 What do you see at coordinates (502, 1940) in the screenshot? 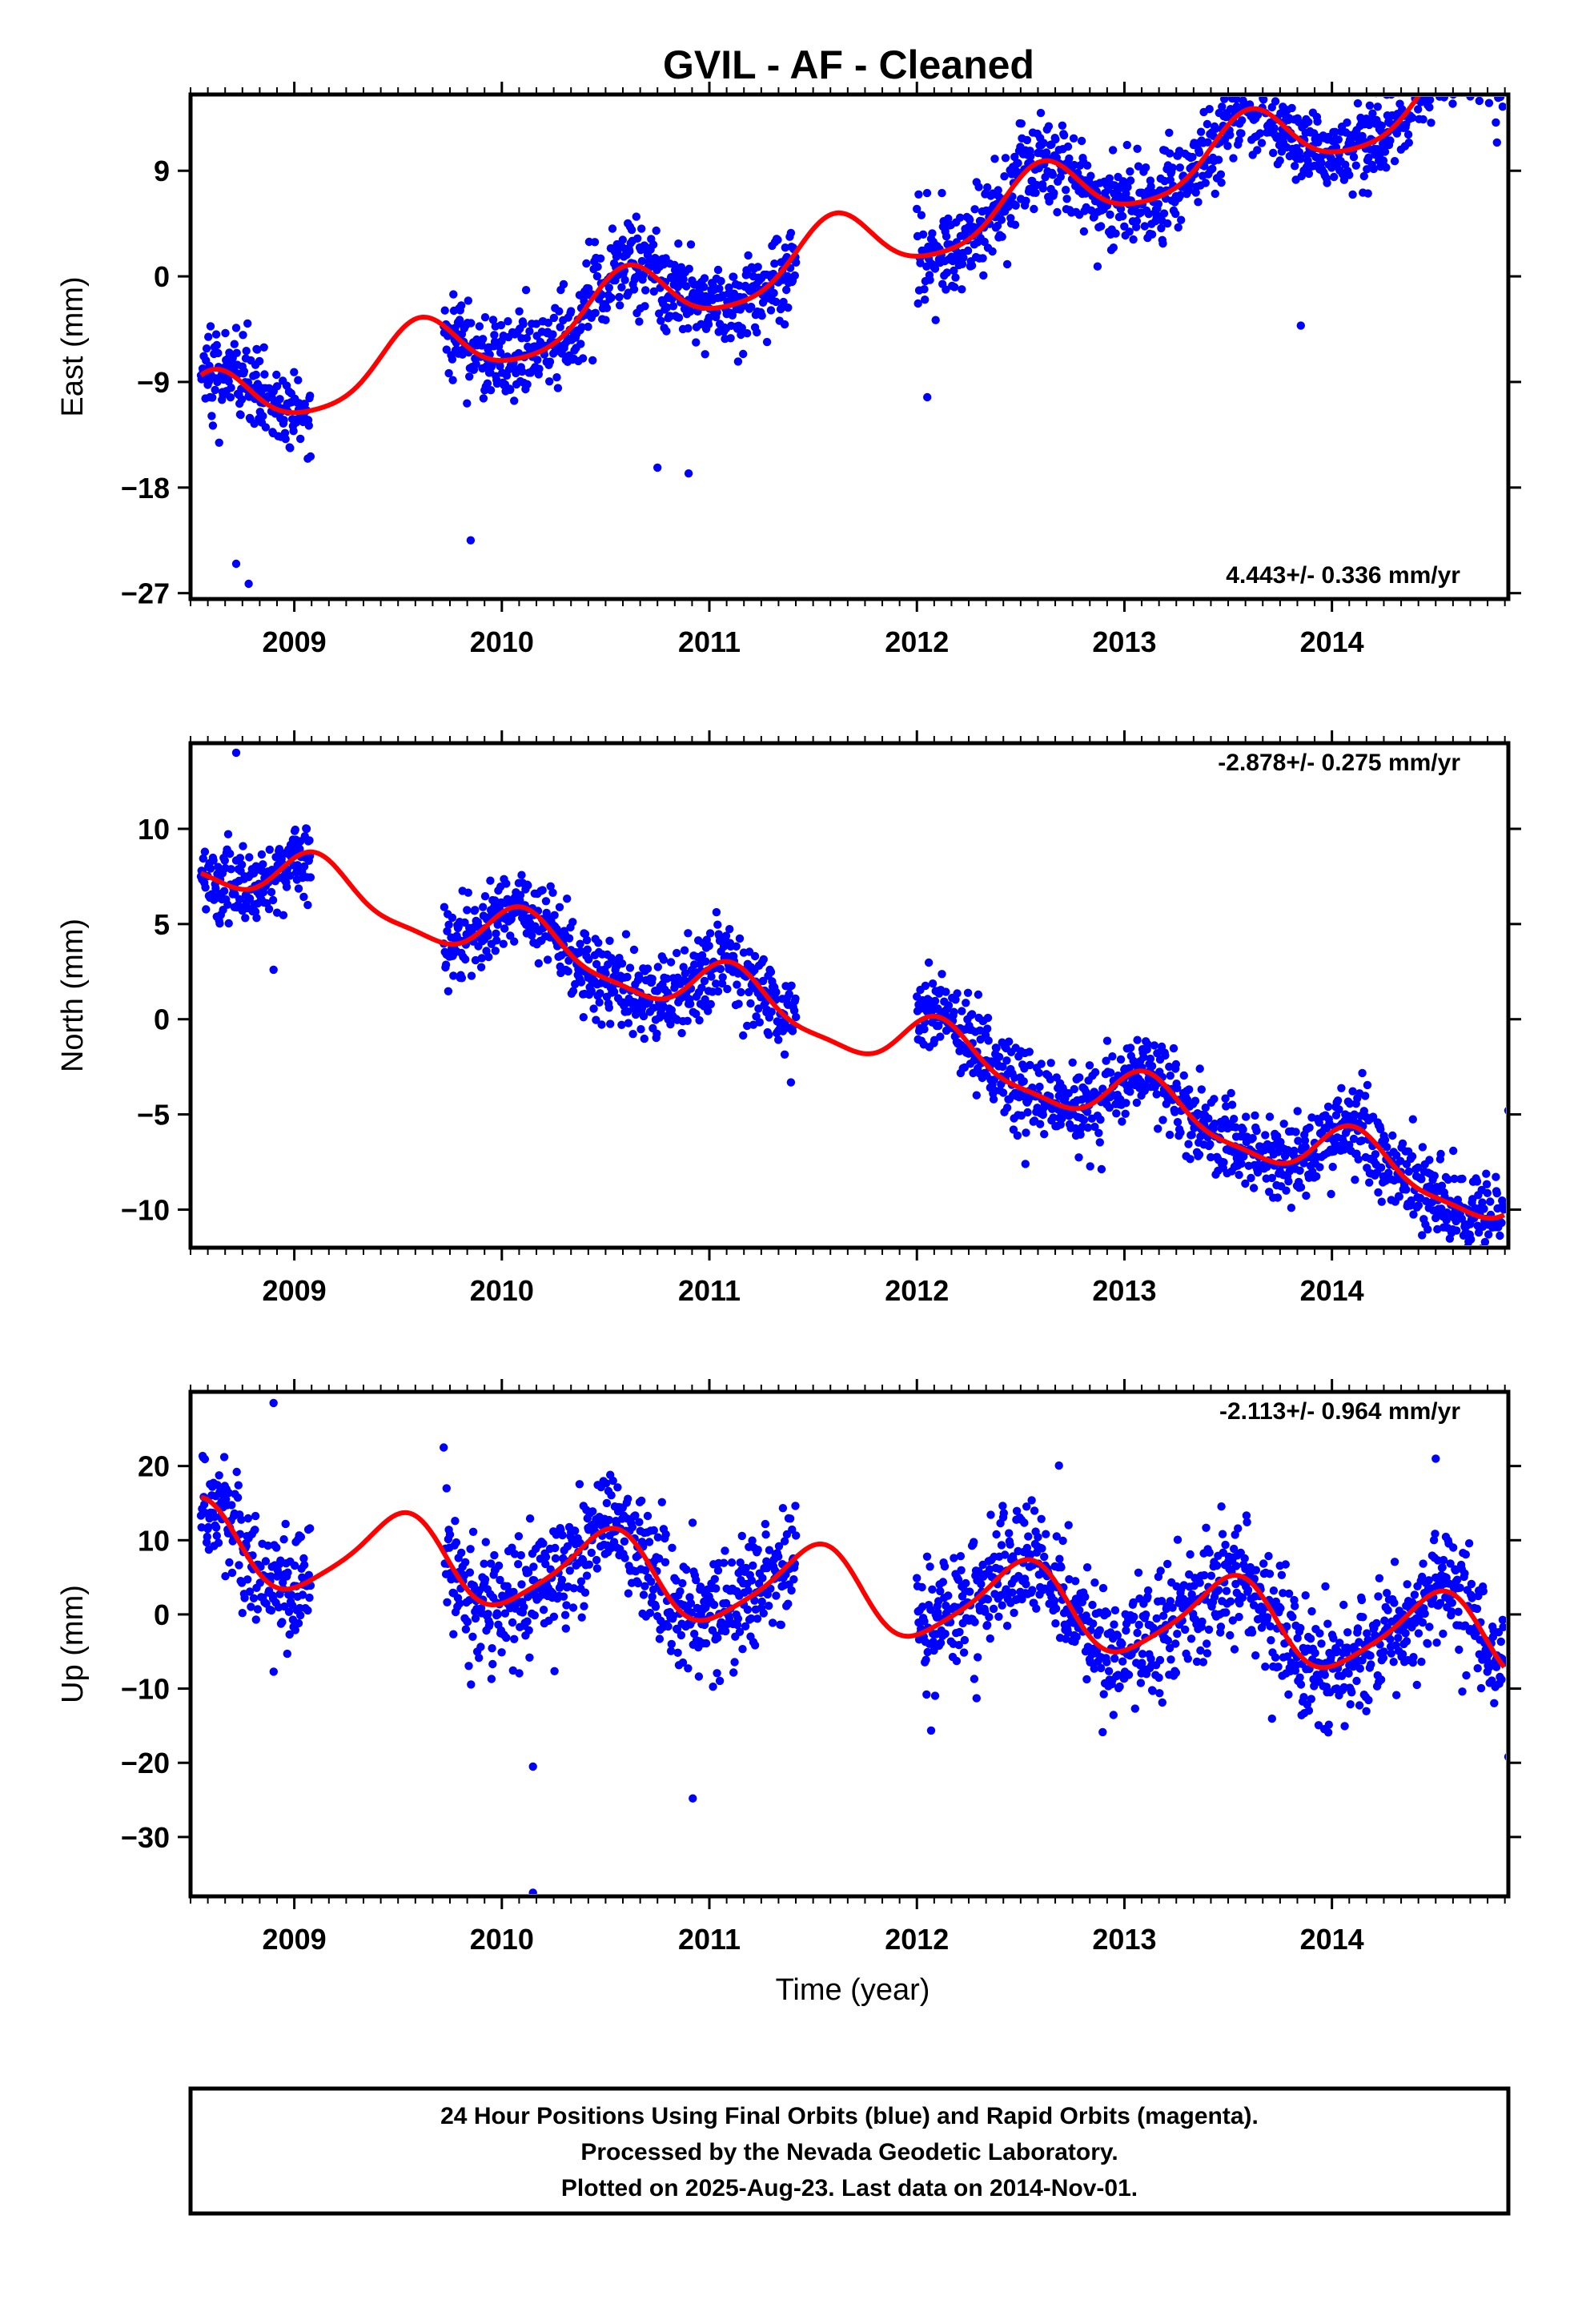
I see `up-x-tick-label: 2010` at bounding box center [502, 1940].